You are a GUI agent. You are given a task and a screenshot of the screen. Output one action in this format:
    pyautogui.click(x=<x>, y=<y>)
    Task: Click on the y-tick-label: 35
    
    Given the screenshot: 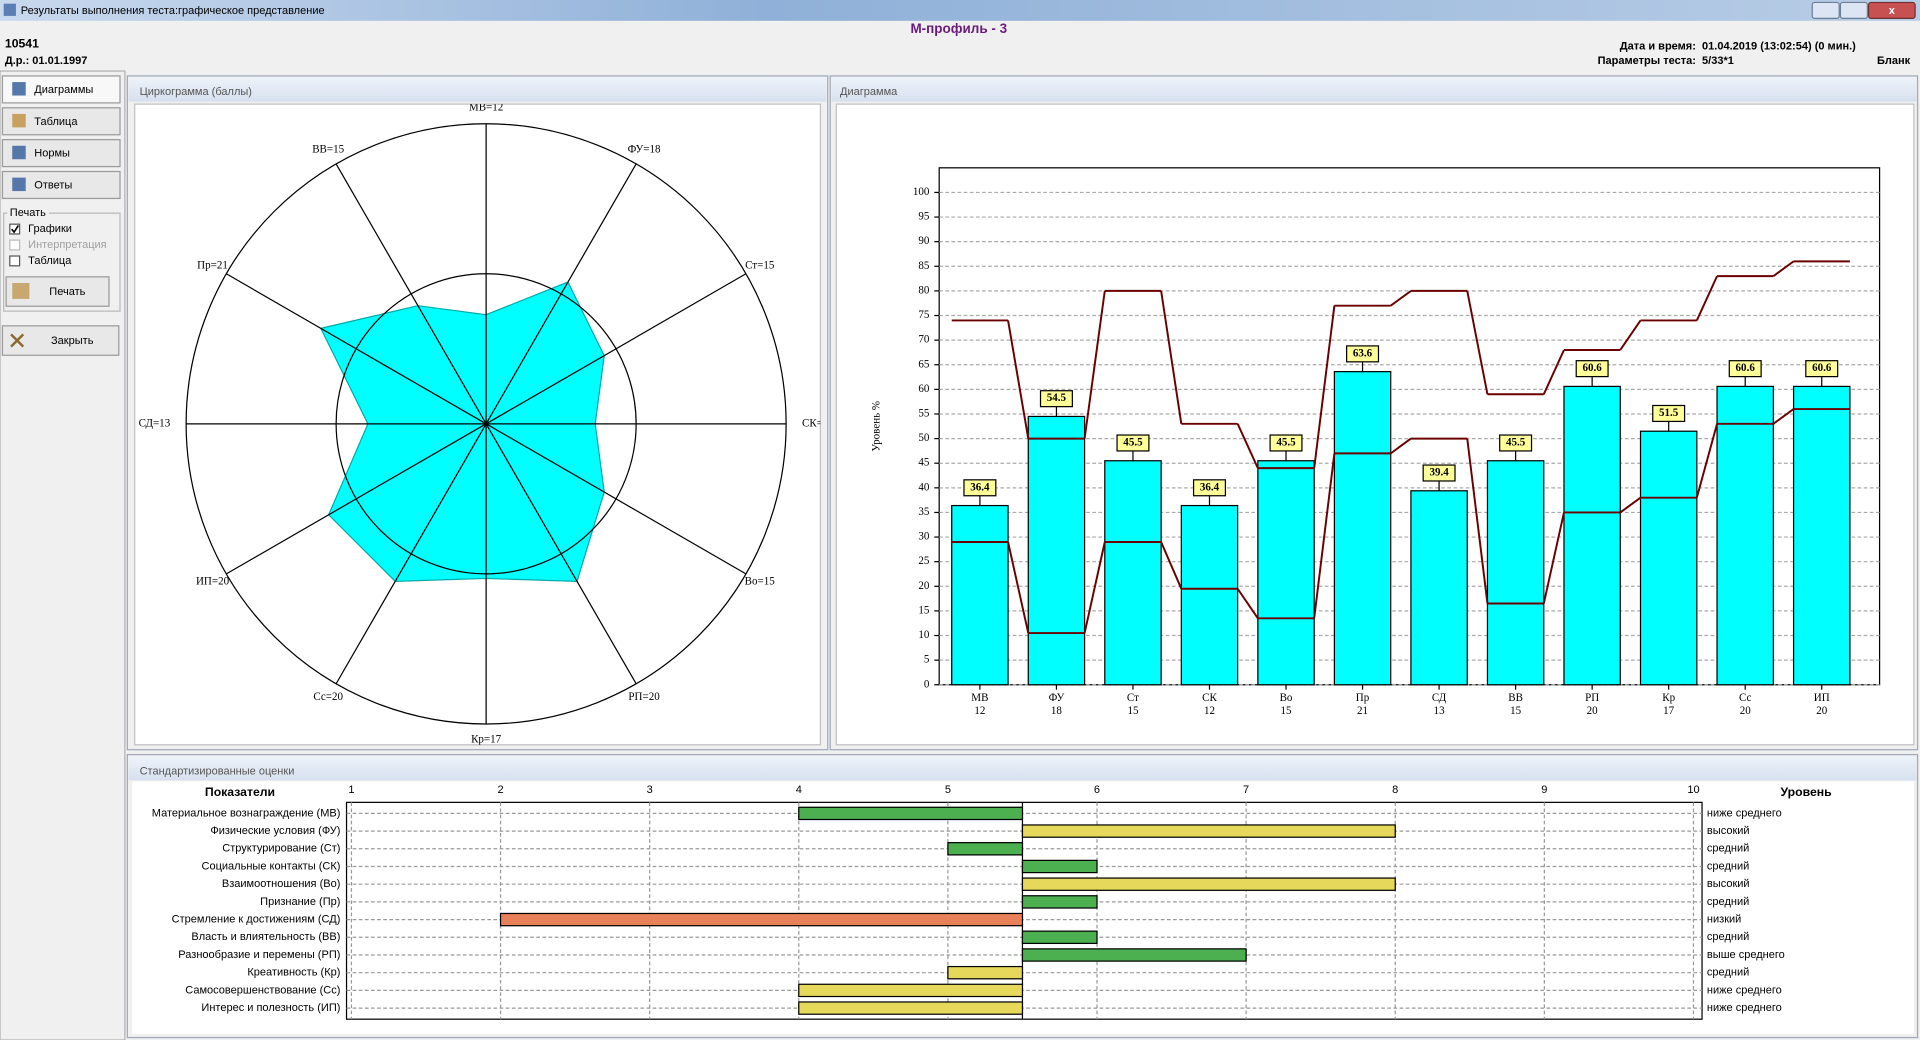 What is the action you would take?
    pyautogui.click(x=924, y=512)
    